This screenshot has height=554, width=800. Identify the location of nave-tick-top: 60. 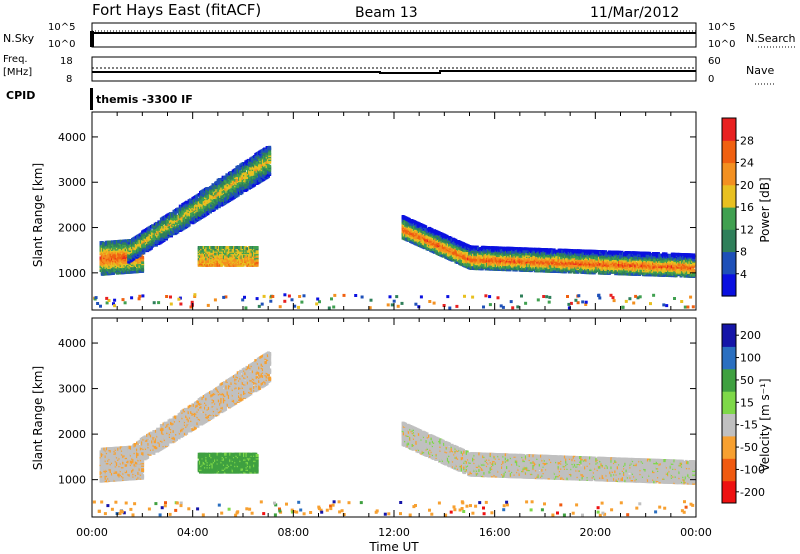
(714, 61).